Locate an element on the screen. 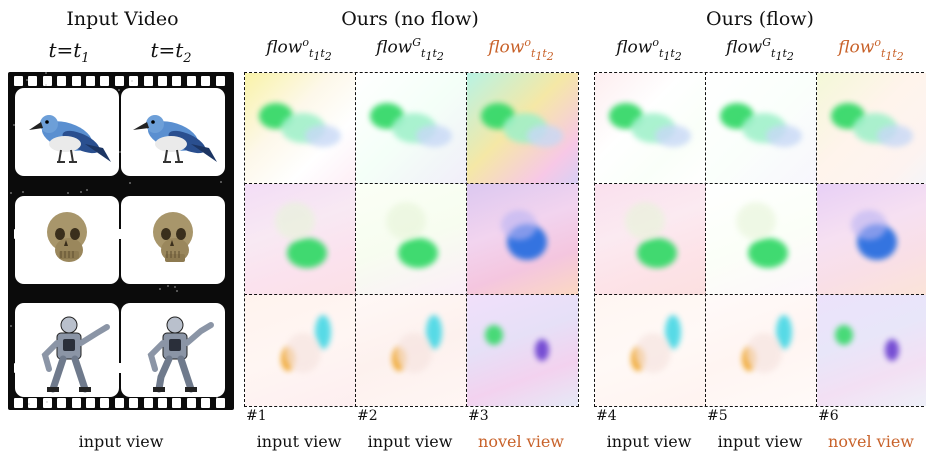  grid-divider-horizontal is located at coordinates (760, 294).